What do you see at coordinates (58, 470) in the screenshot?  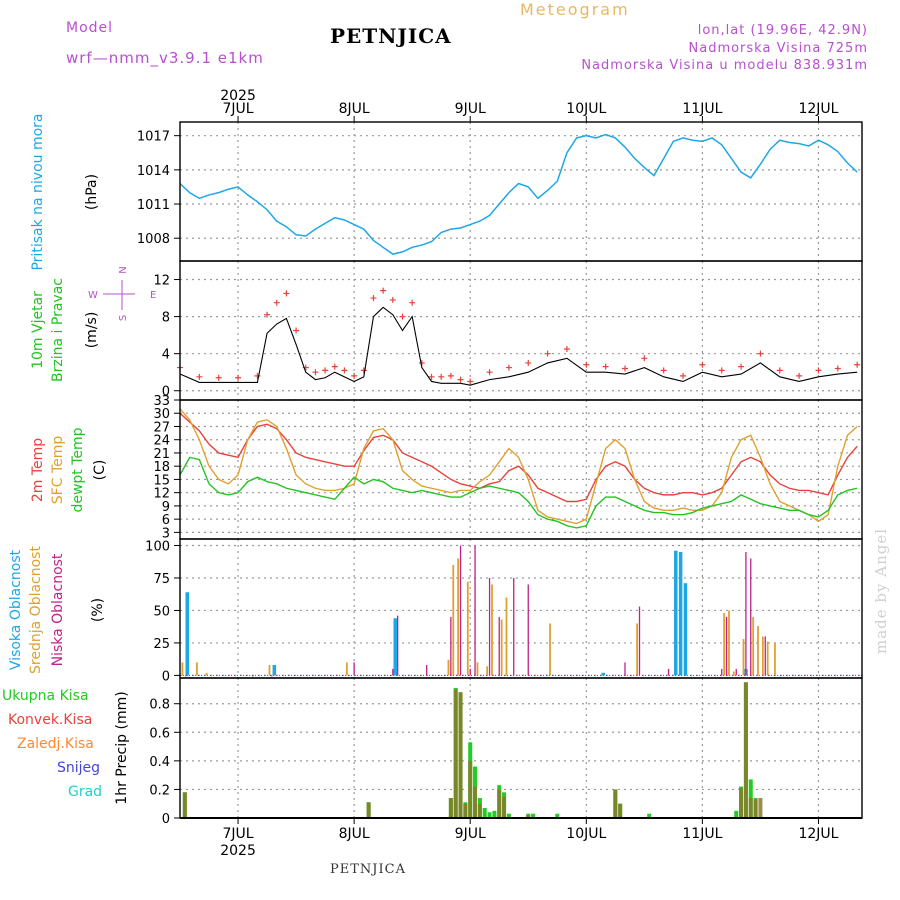 I see `temp-ylabel-sfc: SFC Temp` at bounding box center [58, 470].